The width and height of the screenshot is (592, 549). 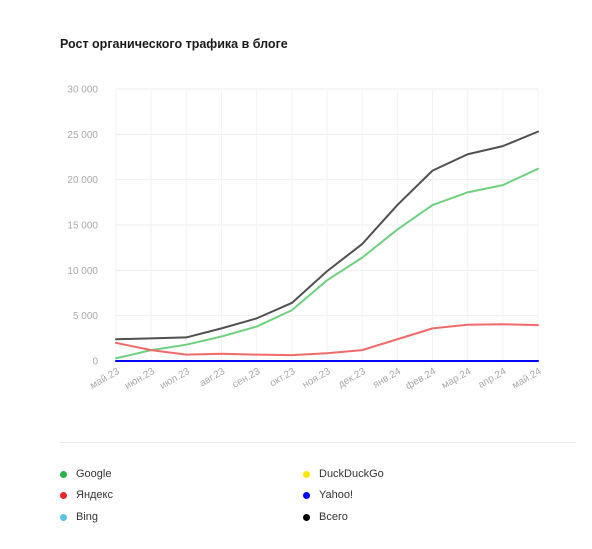 What do you see at coordinates (82, 180) in the screenshot?
I see `y-tick-label: 20 000` at bounding box center [82, 180].